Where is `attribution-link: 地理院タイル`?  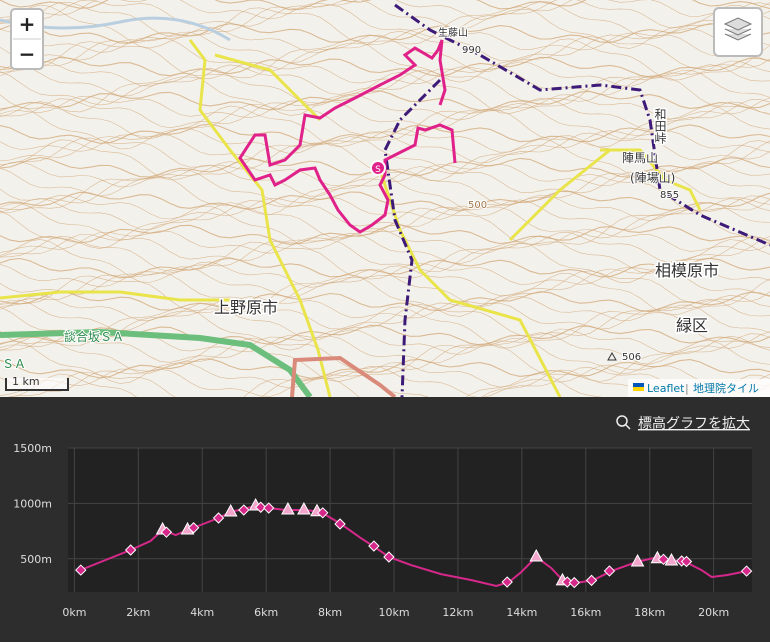 attribution-link: 地理院タイル is located at coordinates (726, 388).